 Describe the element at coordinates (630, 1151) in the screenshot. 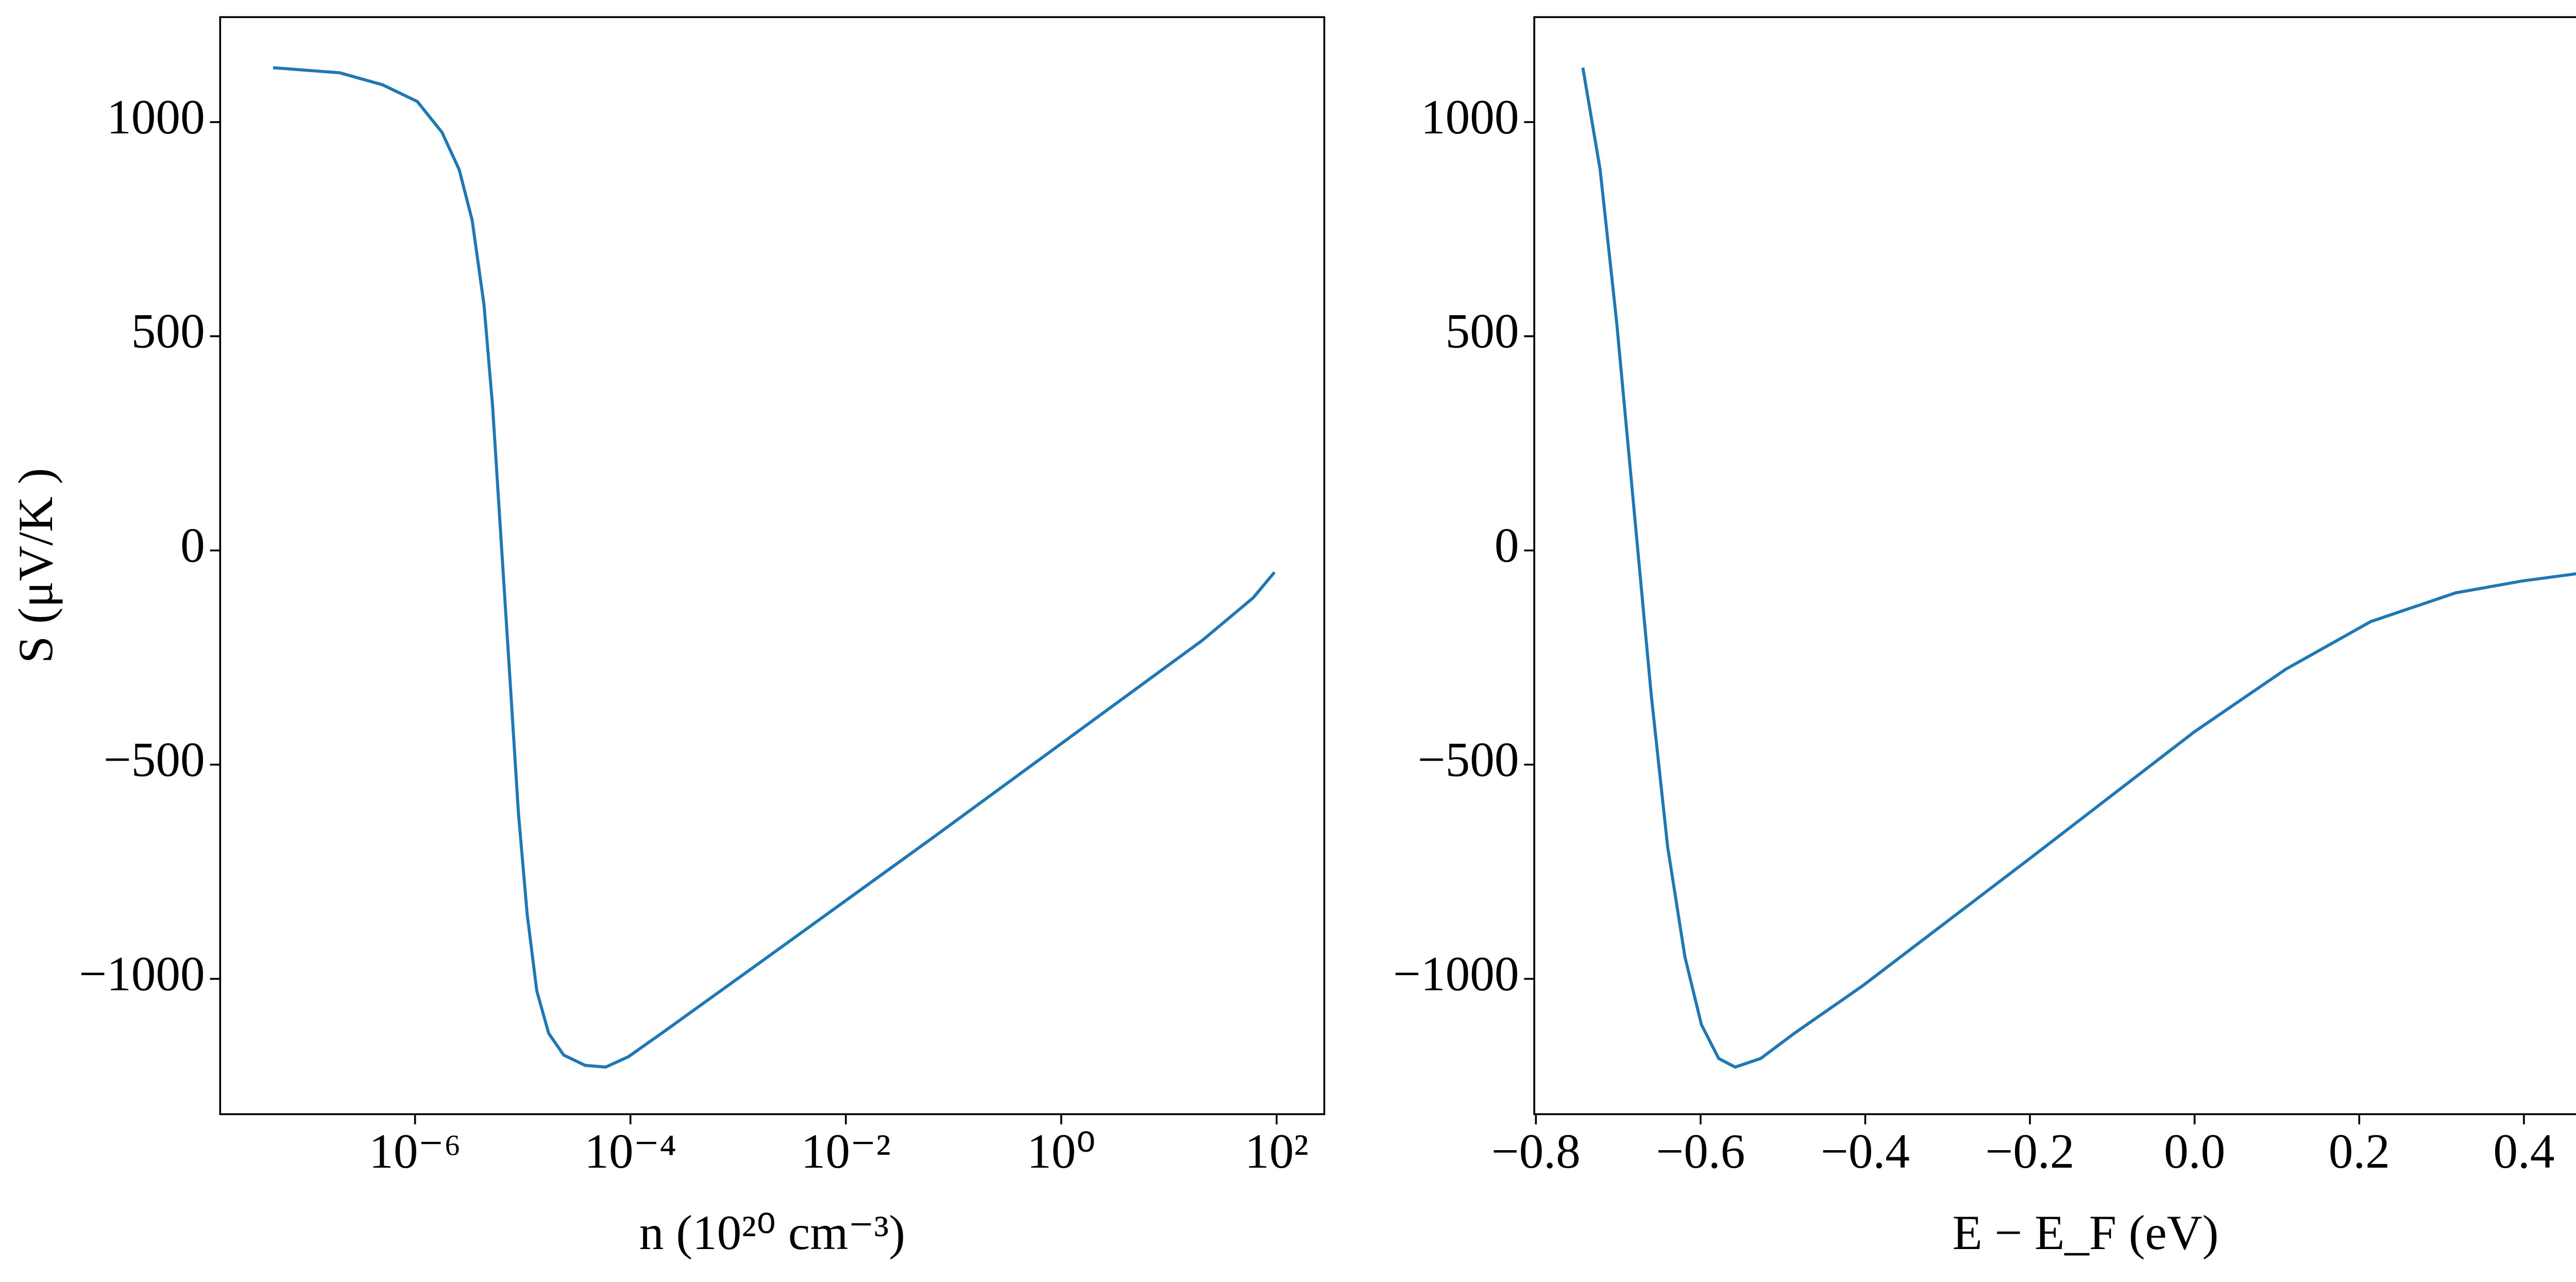

I see `x-tick-label: 10⁻⁴` at that location.